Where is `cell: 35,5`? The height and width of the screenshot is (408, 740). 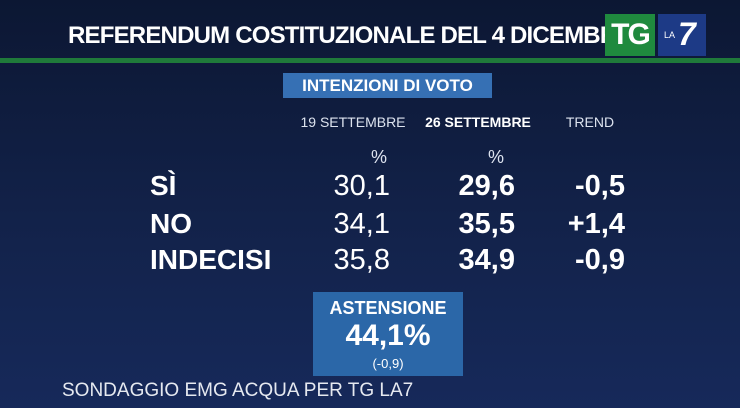 cell: 35,5 is located at coordinates (486, 224).